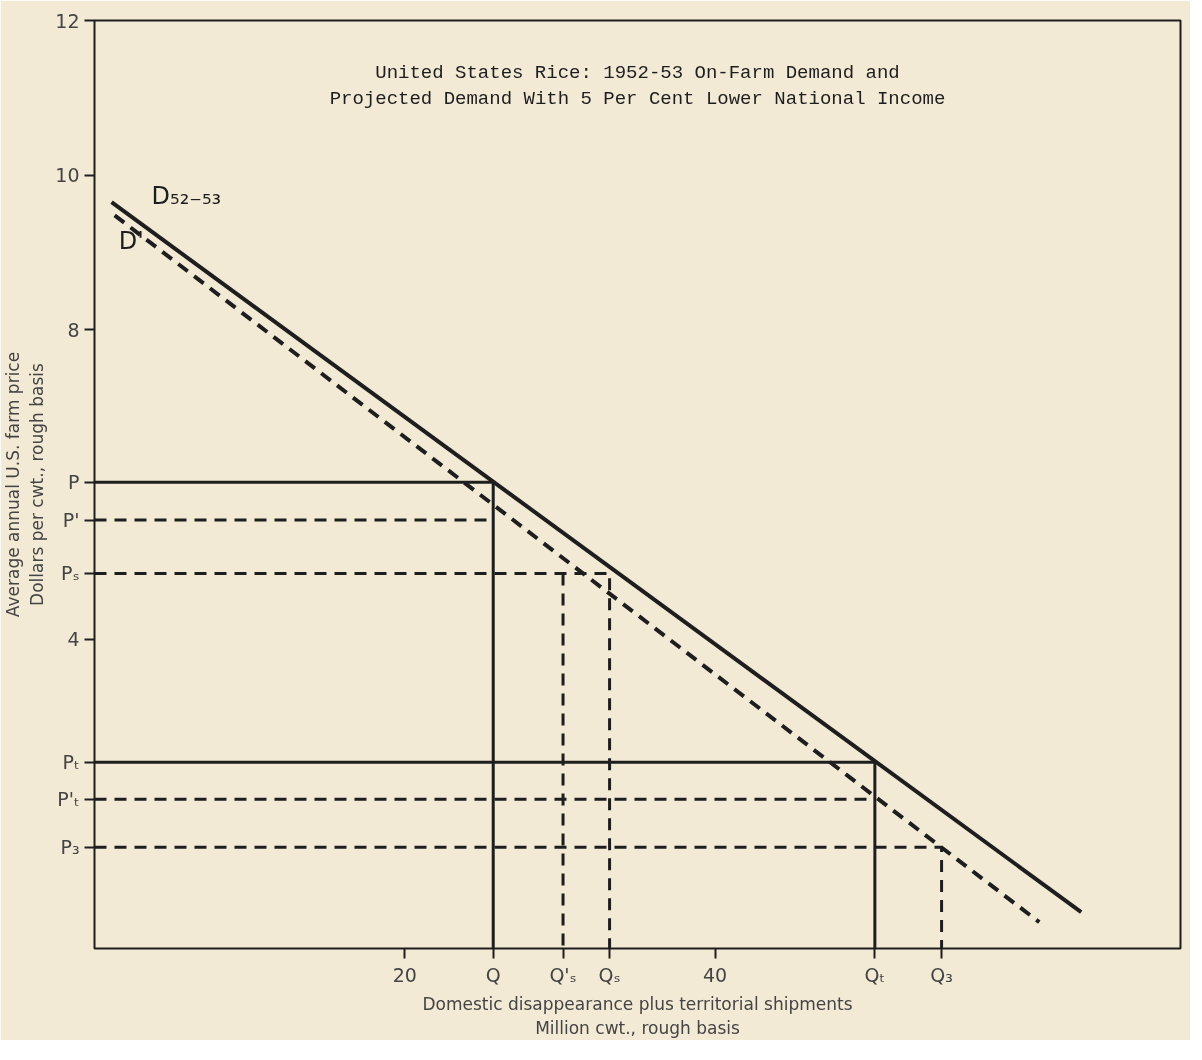  Describe the element at coordinates (637, 1015) in the screenshot. I see `x-axis-title: Domestic disappearance plus territorial shipments Million cwt., rough basis` at that location.